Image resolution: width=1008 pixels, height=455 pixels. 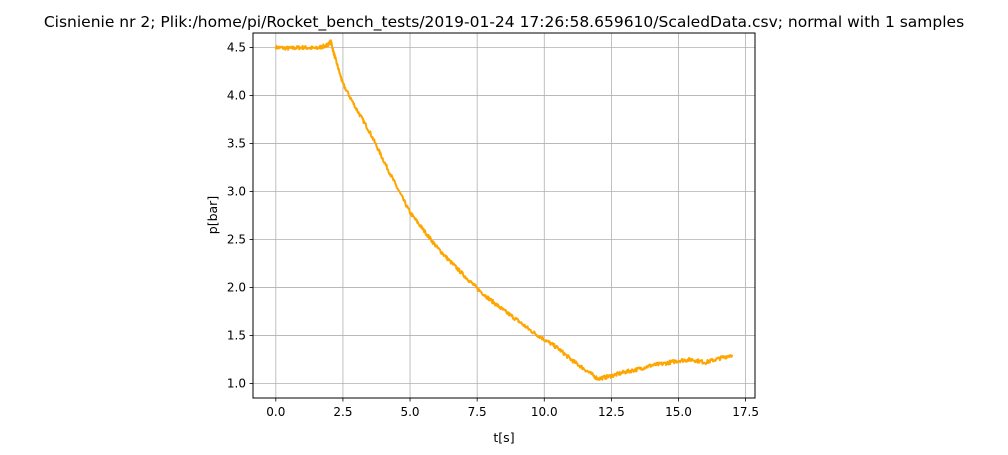 What do you see at coordinates (611, 412) in the screenshot?
I see `x-tick-label: 12.5` at bounding box center [611, 412].